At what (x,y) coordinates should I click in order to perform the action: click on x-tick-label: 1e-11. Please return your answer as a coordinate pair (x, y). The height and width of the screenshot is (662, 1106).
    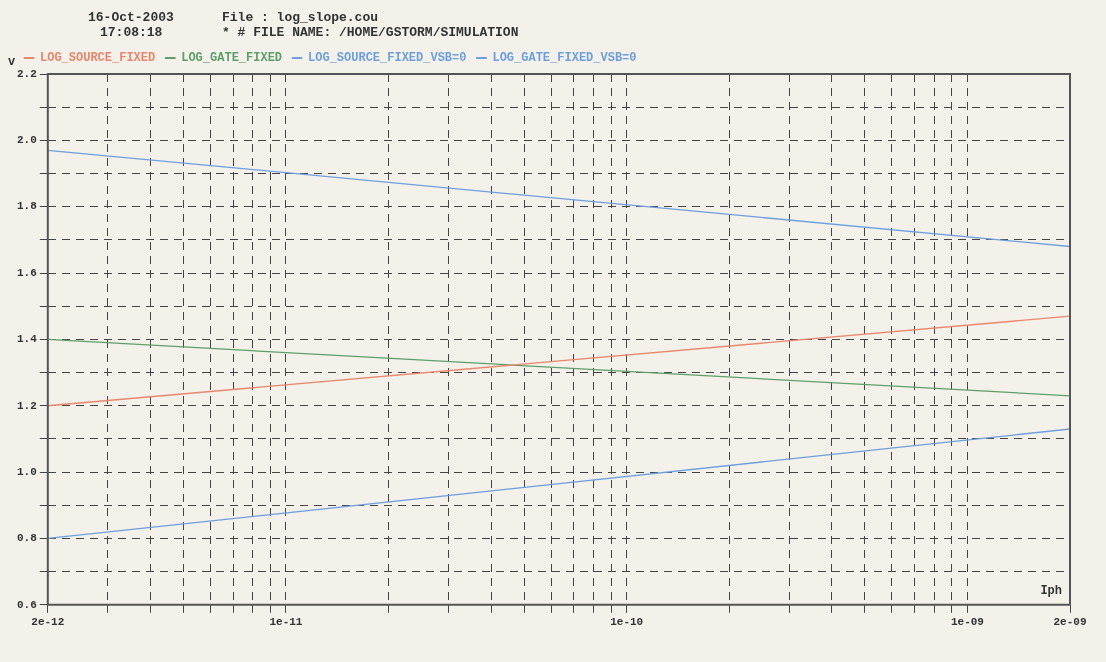
    Looking at the image, I should click on (286, 622).